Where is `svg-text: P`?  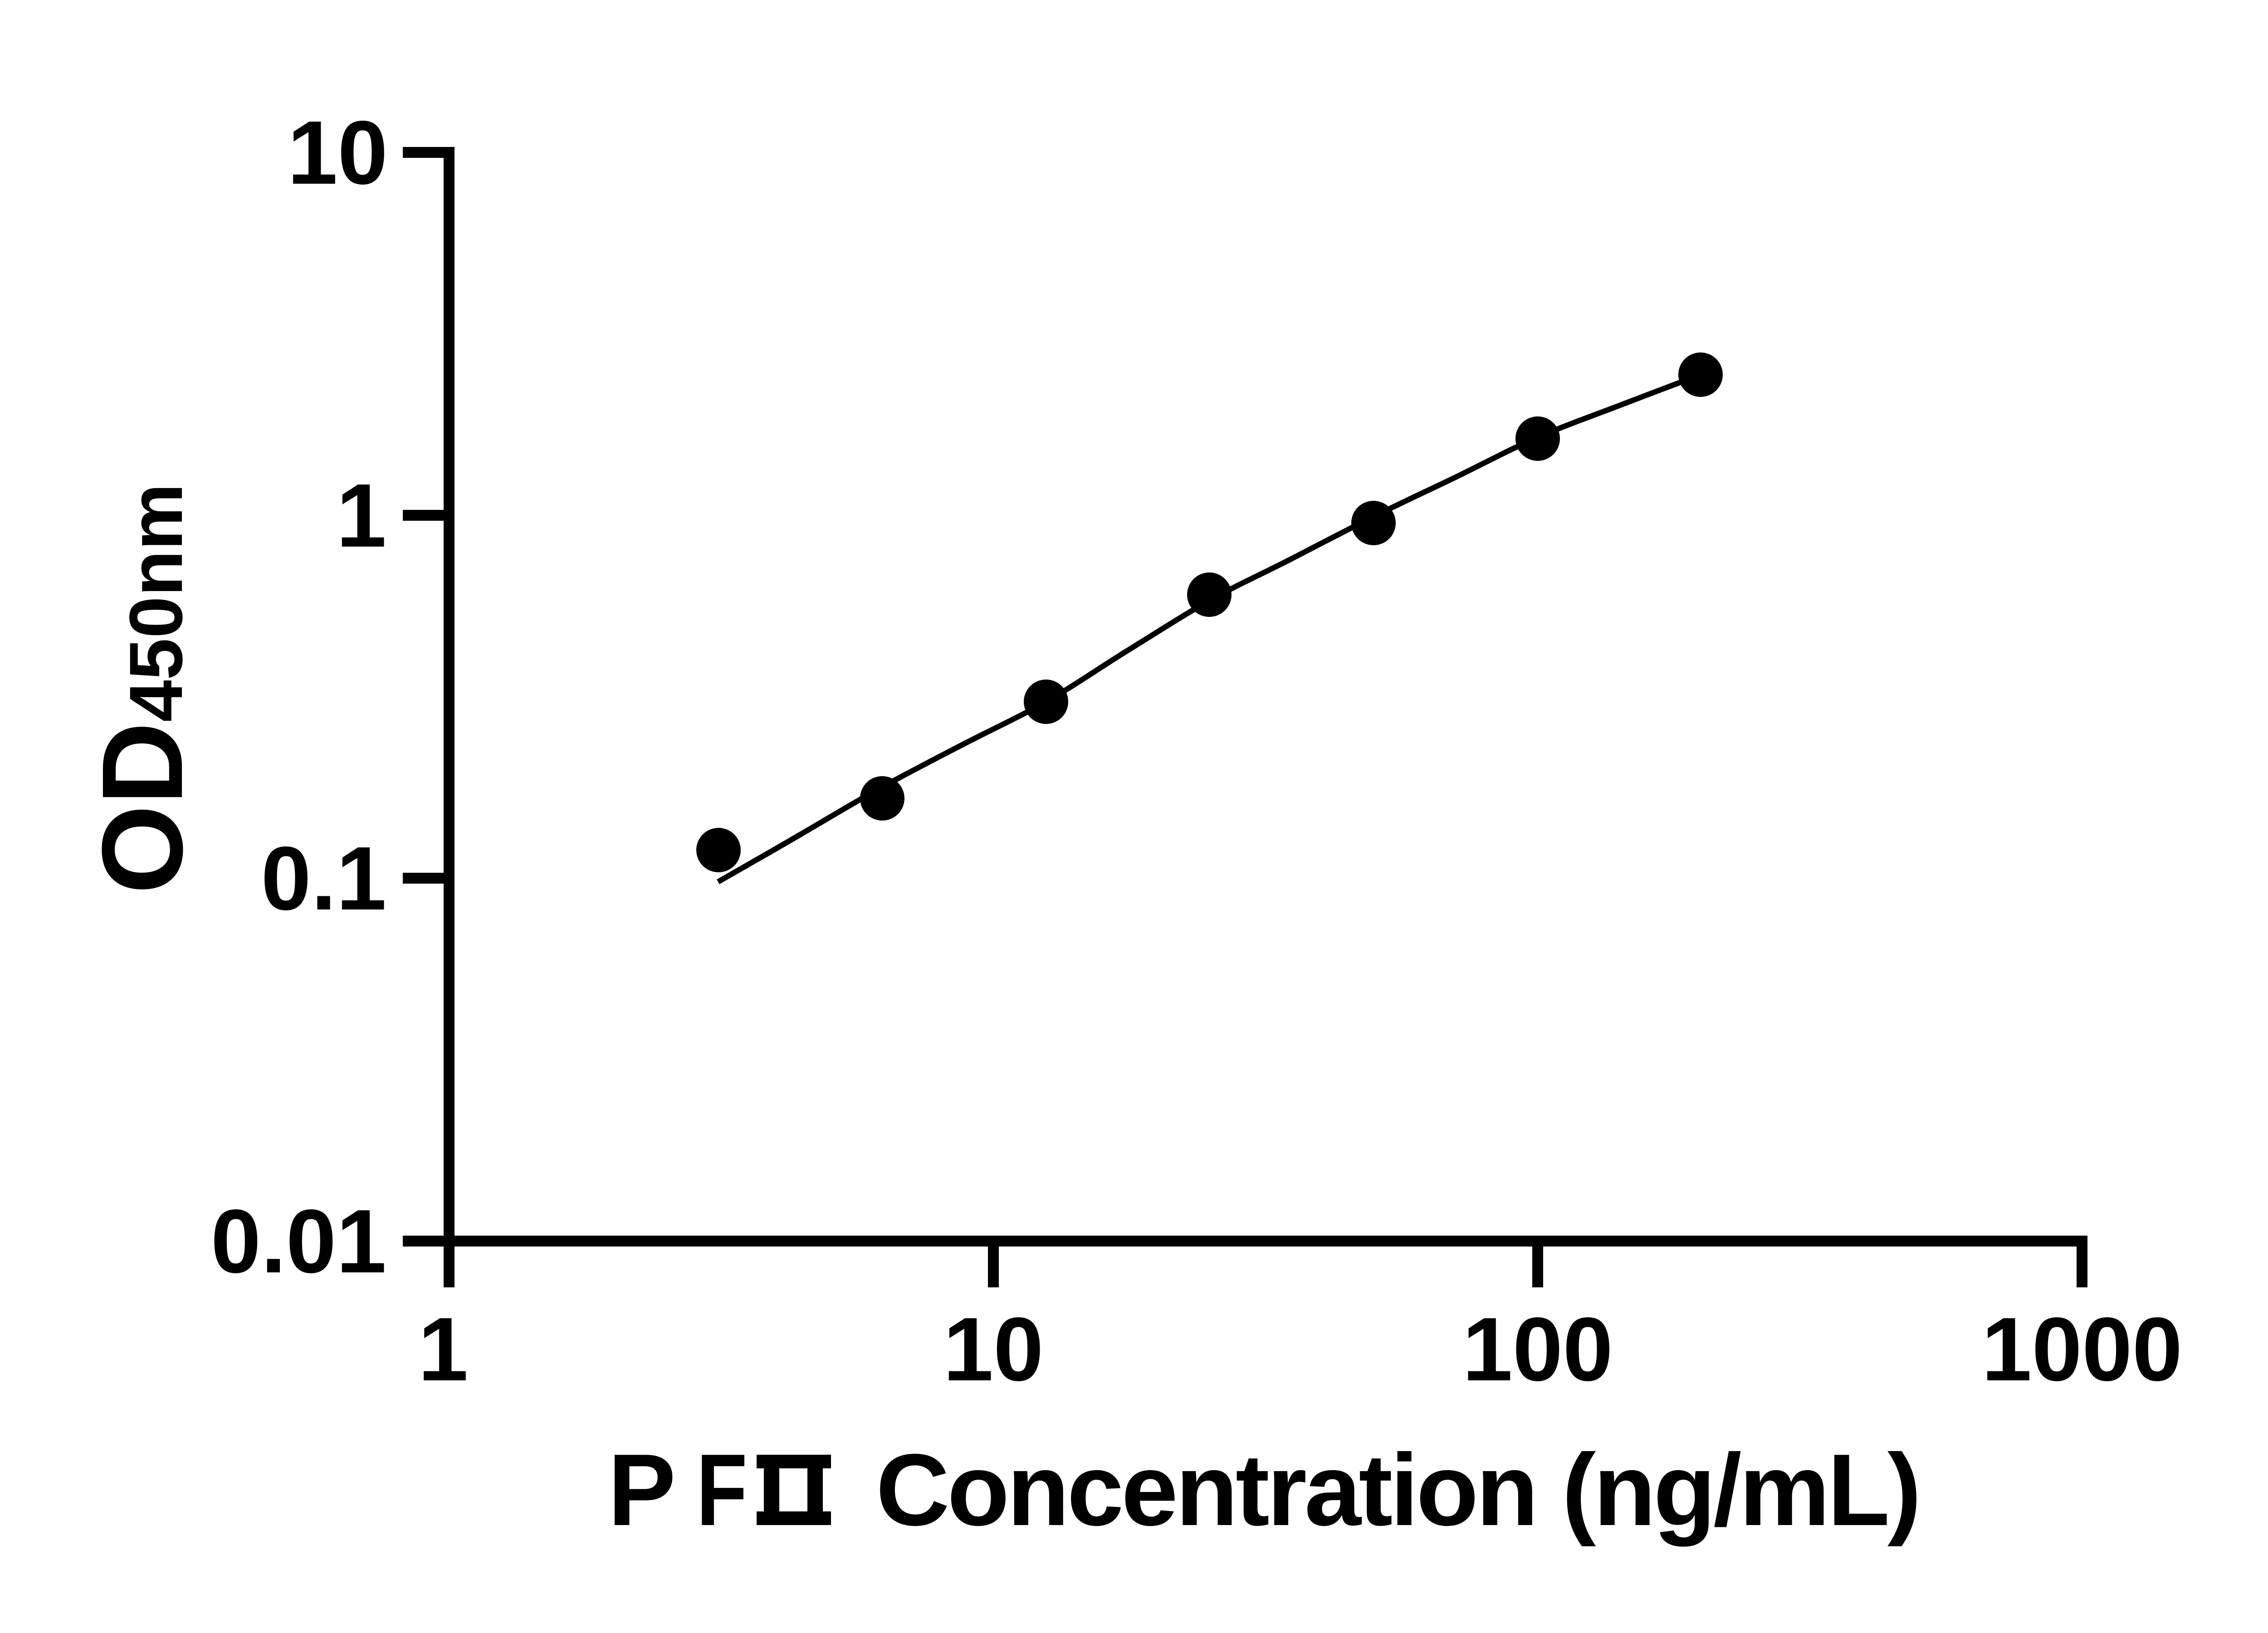
svg-text: P is located at coordinates (642, 1490).